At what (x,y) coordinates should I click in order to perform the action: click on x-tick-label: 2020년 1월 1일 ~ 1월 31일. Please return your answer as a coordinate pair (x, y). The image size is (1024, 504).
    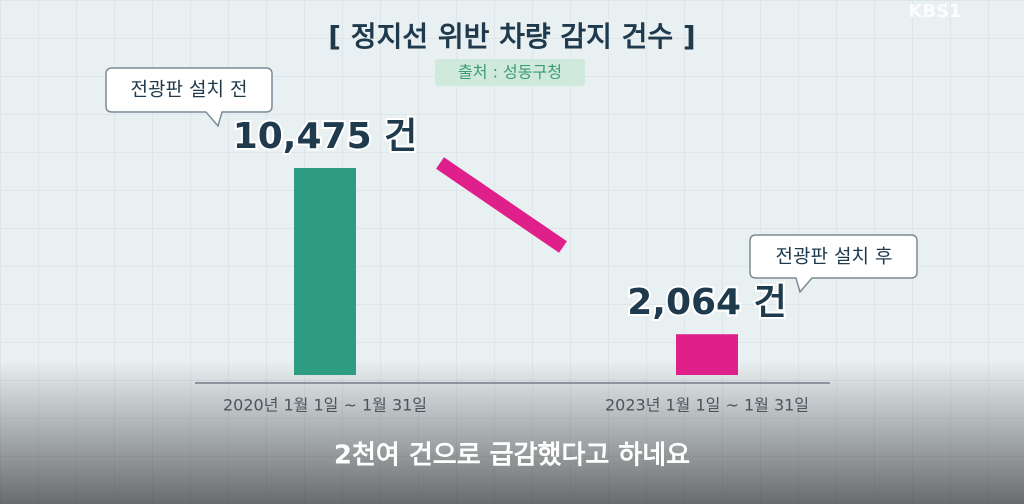
    Looking at the image, I should click on (325, 405).